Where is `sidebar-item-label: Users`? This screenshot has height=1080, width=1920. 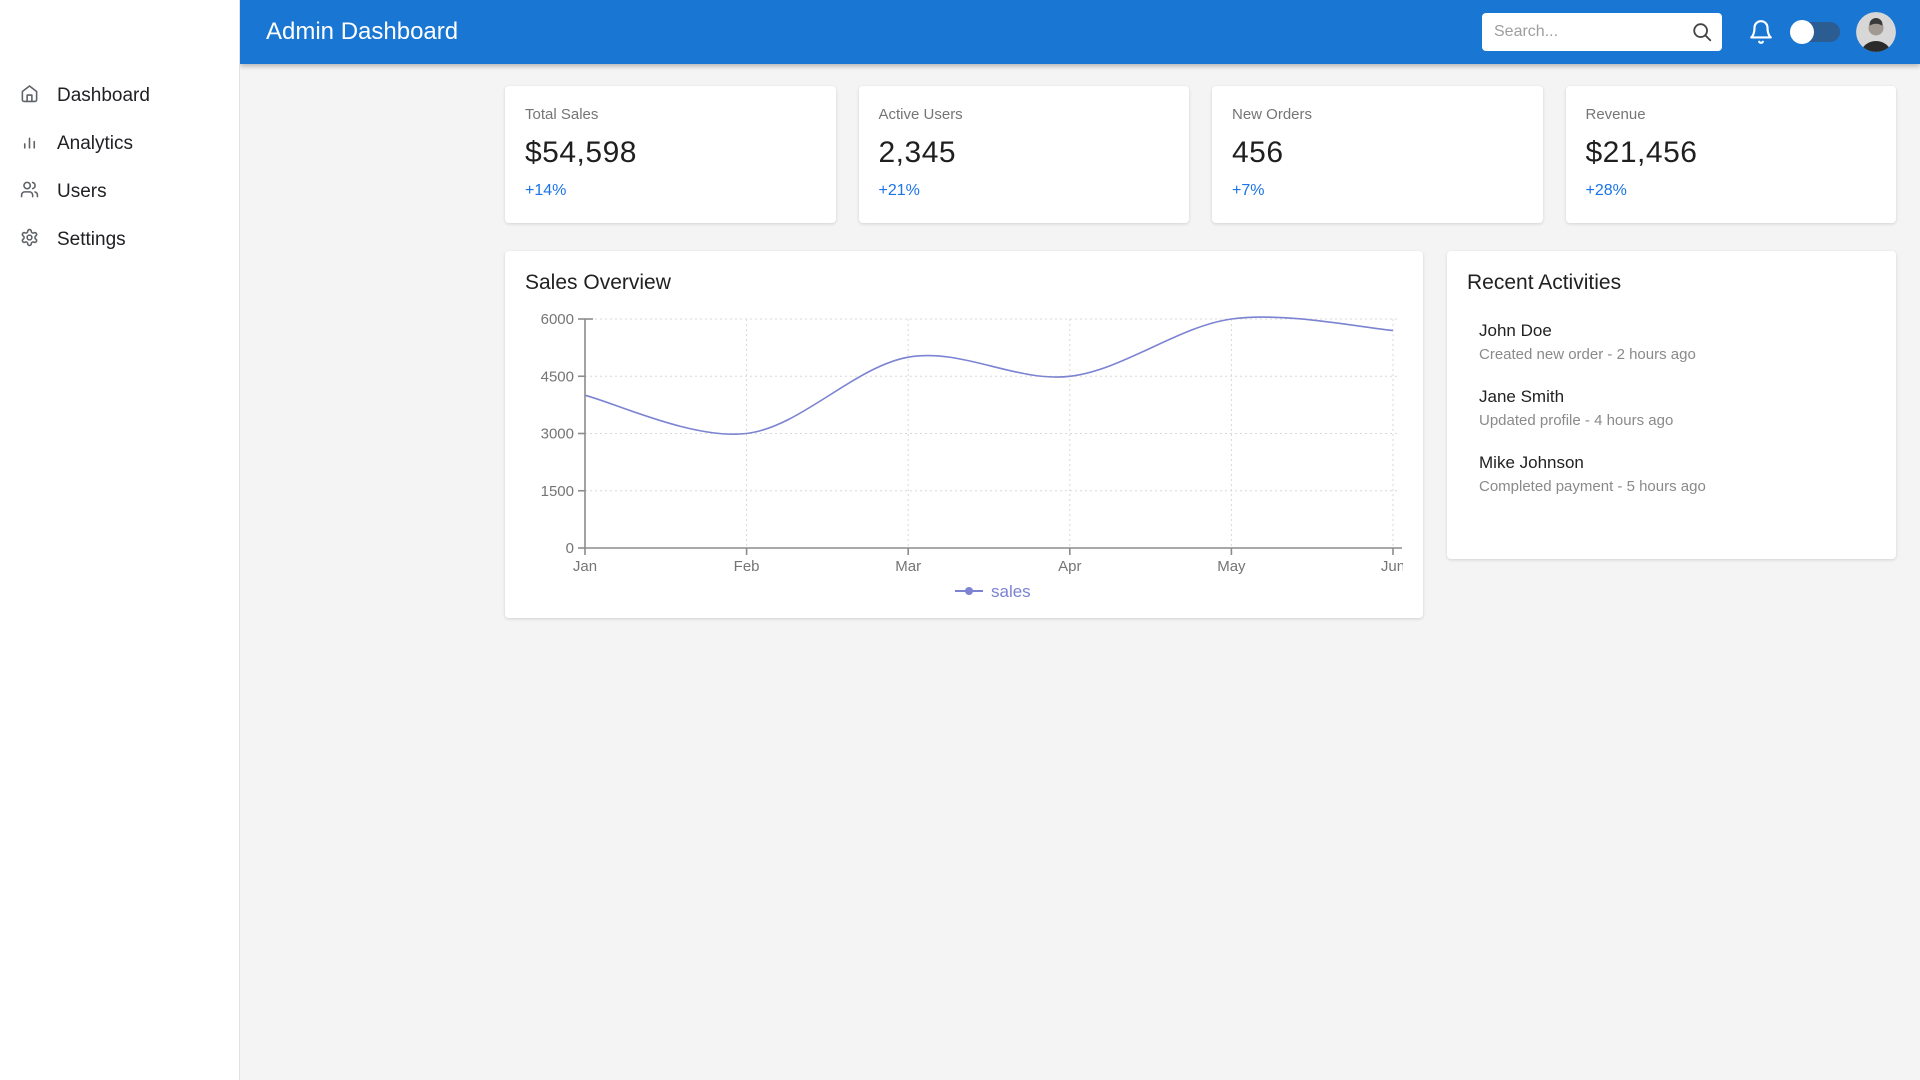 sidebar-item-label: Users is located at coordinates (82, 191).